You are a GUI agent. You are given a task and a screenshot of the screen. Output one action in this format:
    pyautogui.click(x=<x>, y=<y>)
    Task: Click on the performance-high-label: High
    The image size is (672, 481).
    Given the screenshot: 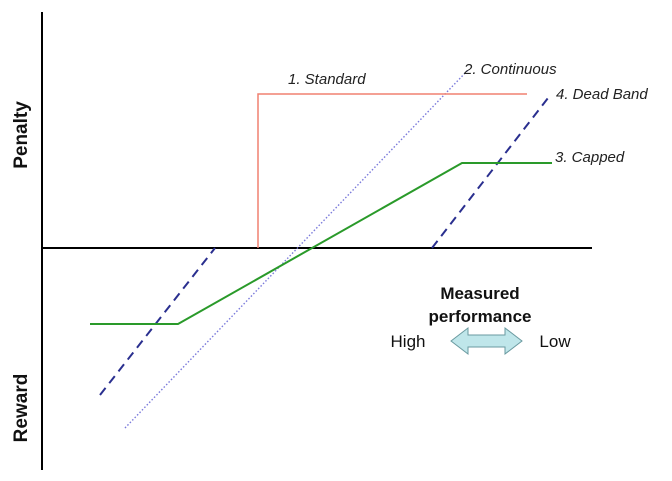 What is the action you would take?
    pyautogui.click(x=408, y=341)
    